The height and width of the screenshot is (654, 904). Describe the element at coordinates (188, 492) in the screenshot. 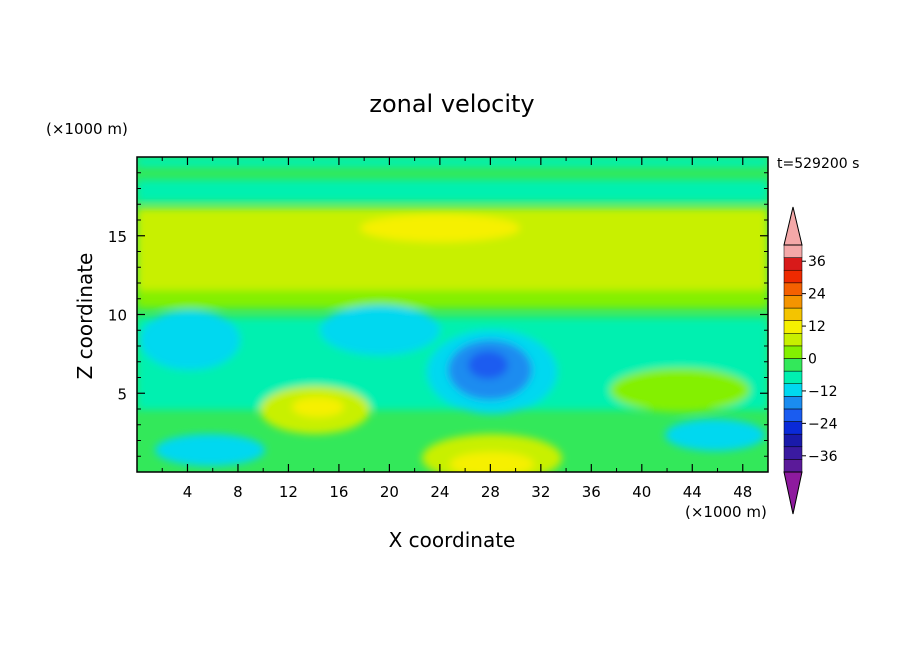

I see `x-tick-label-0: 4` at that location.